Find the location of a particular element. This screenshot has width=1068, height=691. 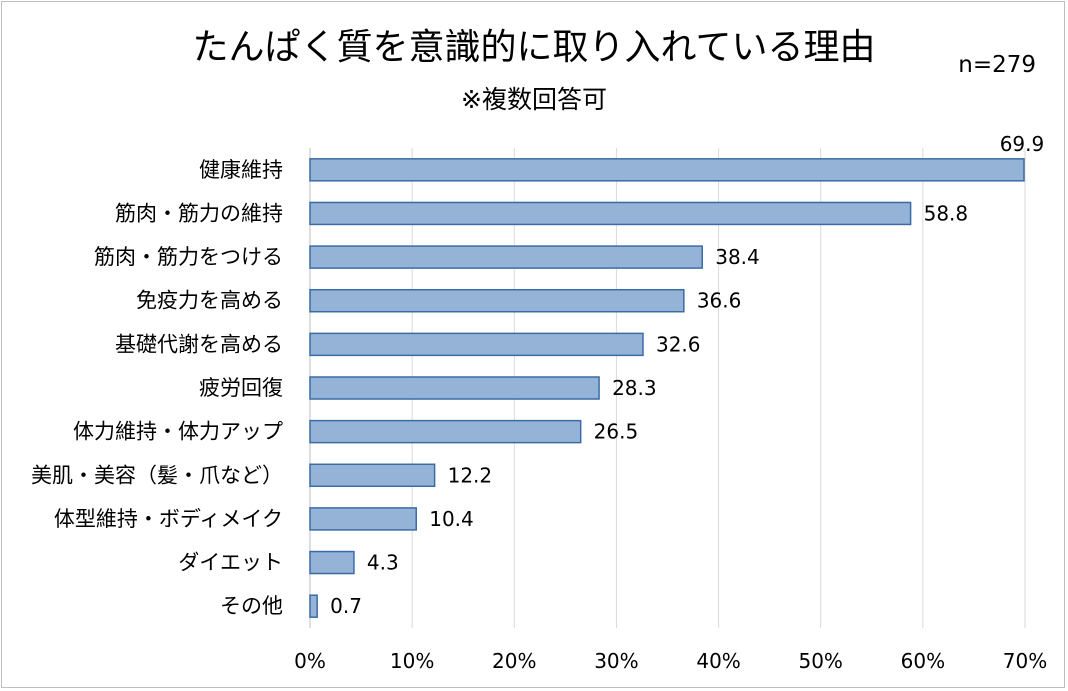

x-tick-label: 70% is located at coordinates (1025, 661).